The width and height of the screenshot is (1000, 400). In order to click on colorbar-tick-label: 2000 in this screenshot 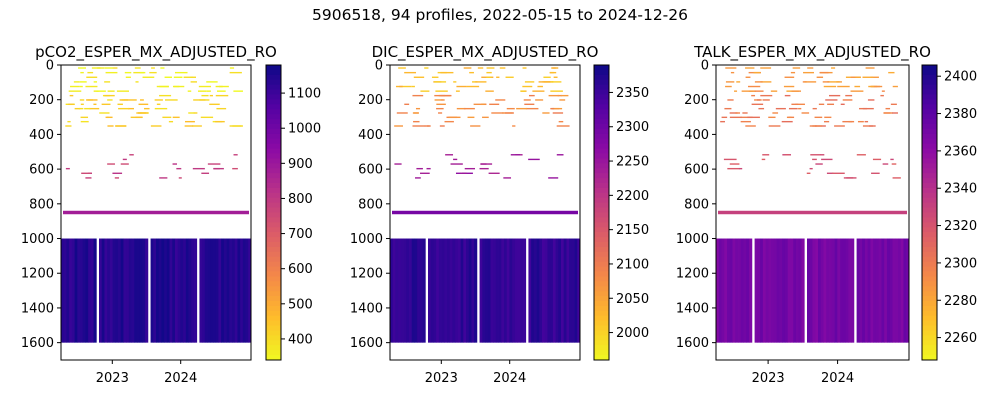, I will do `click(632, 333)`.